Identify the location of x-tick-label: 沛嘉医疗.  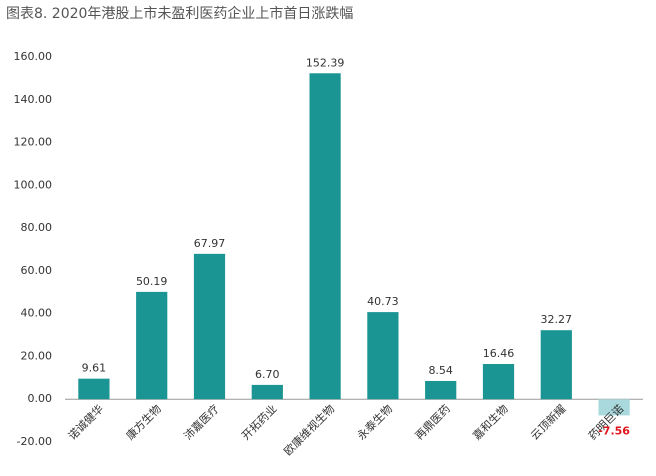
(201, 422).